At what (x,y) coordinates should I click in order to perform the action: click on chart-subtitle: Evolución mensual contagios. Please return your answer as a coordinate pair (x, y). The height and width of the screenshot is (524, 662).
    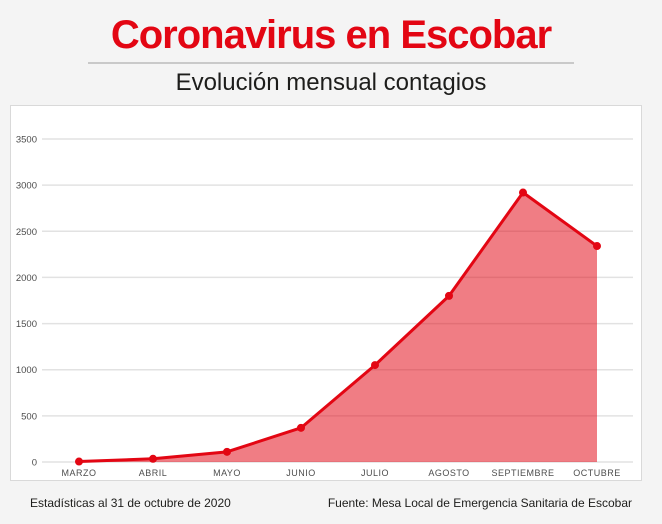
    Looking at the image, I should click on (331, 82).